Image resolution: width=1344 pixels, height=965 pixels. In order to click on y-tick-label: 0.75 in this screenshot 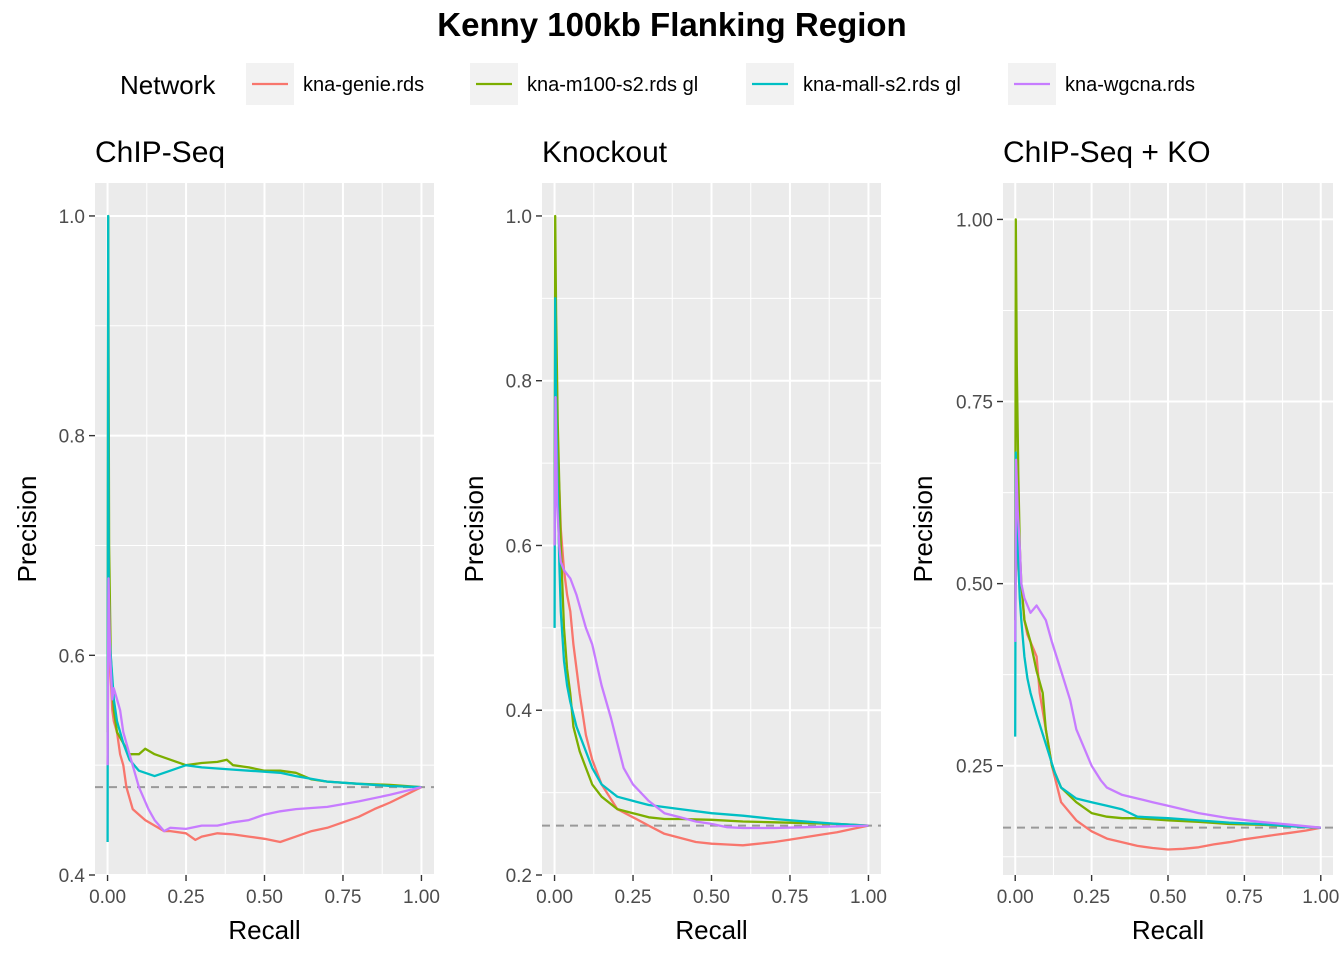, I will do `click(974, 403)`.